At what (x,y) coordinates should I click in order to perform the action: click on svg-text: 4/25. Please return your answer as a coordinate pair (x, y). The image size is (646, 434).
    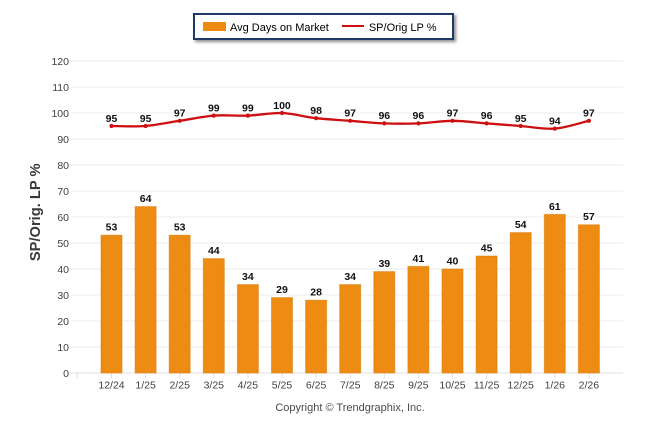
    Looking at the image, I should click on (248, 386).